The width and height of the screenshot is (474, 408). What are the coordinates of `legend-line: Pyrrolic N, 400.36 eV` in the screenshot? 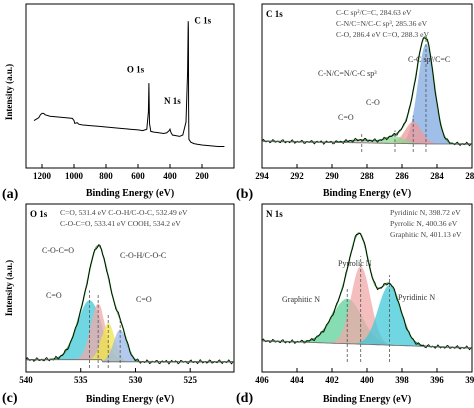 It's located at (424, 223).